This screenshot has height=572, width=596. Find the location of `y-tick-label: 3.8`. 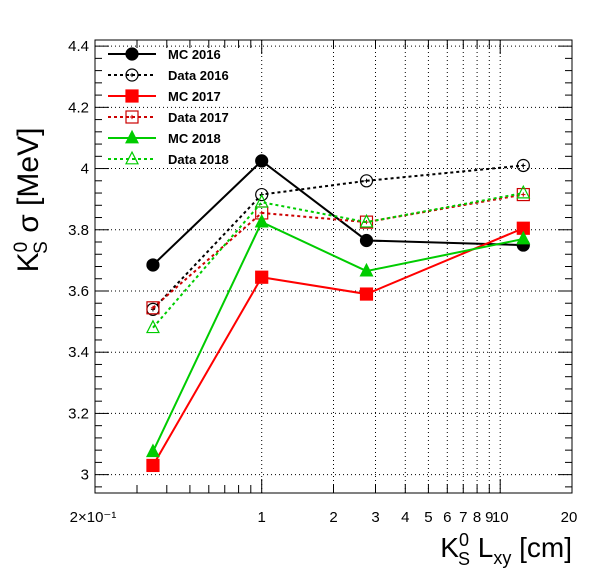

y-tick-label: 3.8 is located at coordinates (78, 230).